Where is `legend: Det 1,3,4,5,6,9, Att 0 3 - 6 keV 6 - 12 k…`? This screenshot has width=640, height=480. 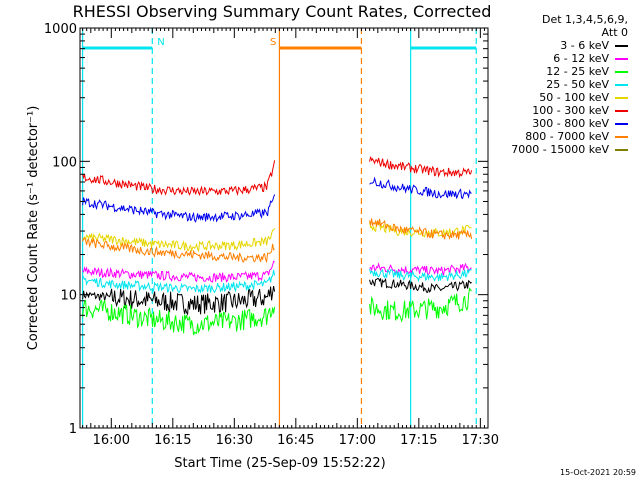 legend: Det 1,3,4,5,6,9, Att 0 3 - 6 keV 6 - 12 k… is located at coordinates (569, 84).